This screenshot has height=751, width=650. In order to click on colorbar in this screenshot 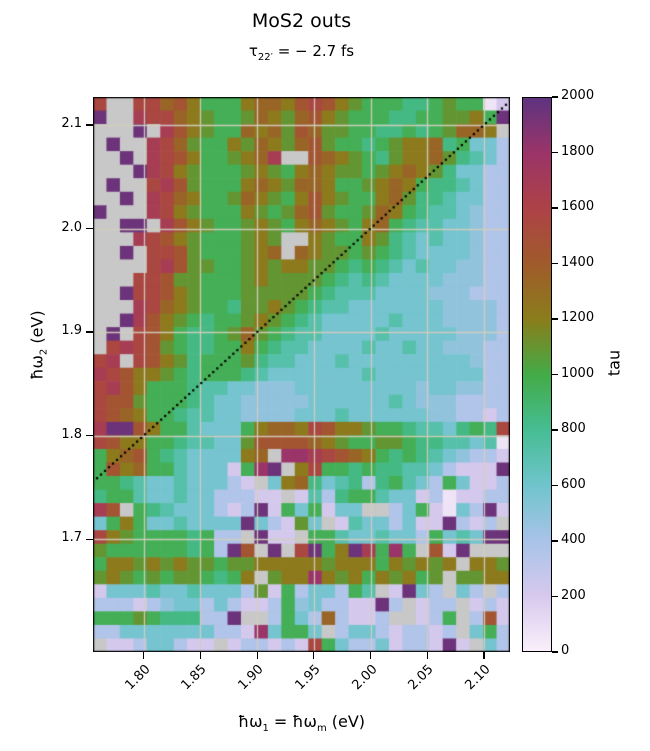, I will do `click(537, 374)`.